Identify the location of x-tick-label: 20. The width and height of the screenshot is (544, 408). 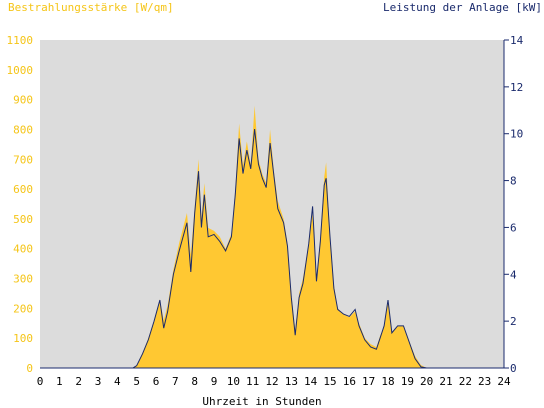
(426, 381).